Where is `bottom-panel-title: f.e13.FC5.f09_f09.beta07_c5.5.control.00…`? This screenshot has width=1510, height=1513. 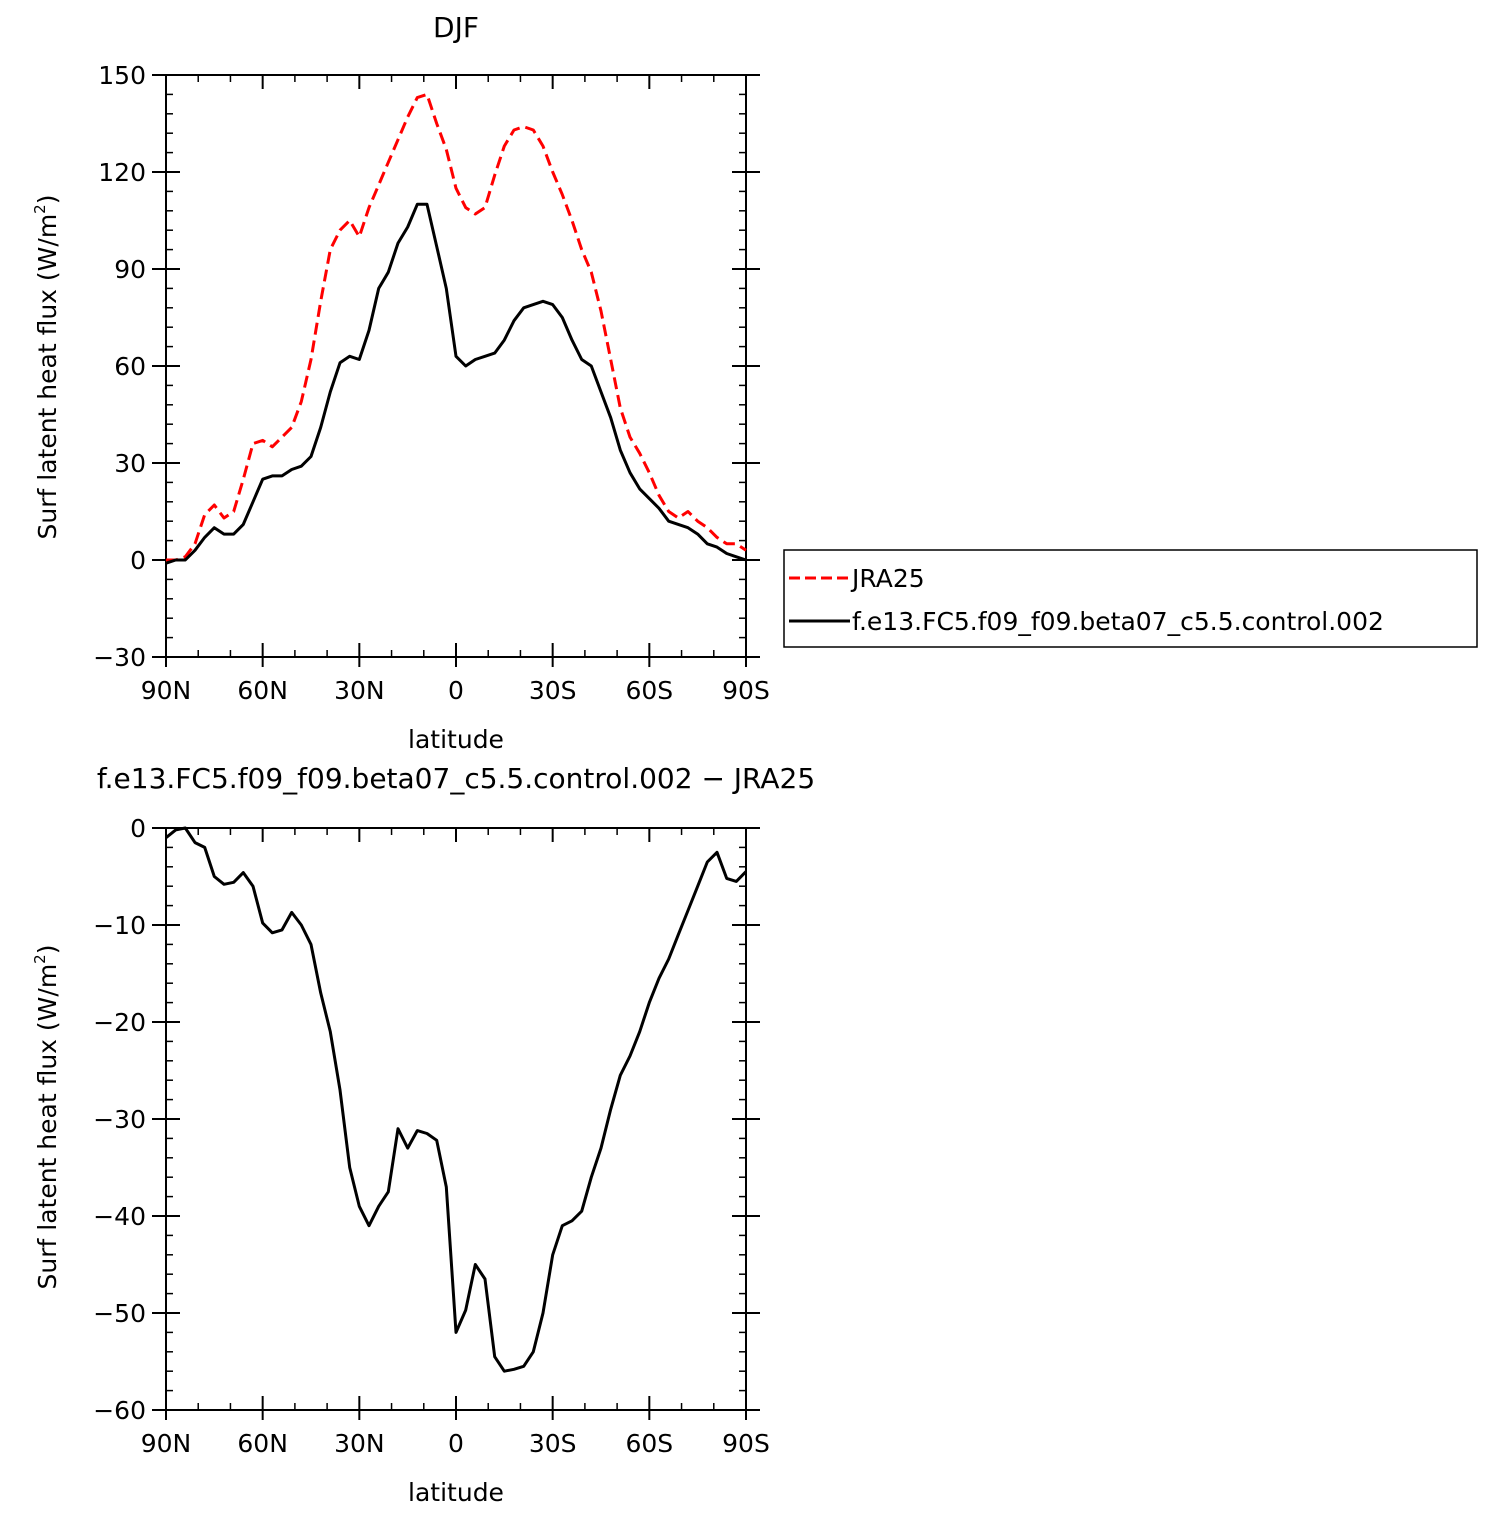
bottom-panel-title: f.e13.FC5.f09_f09.beta07_c5.5.control.00… is located at coordinates (456, 778).